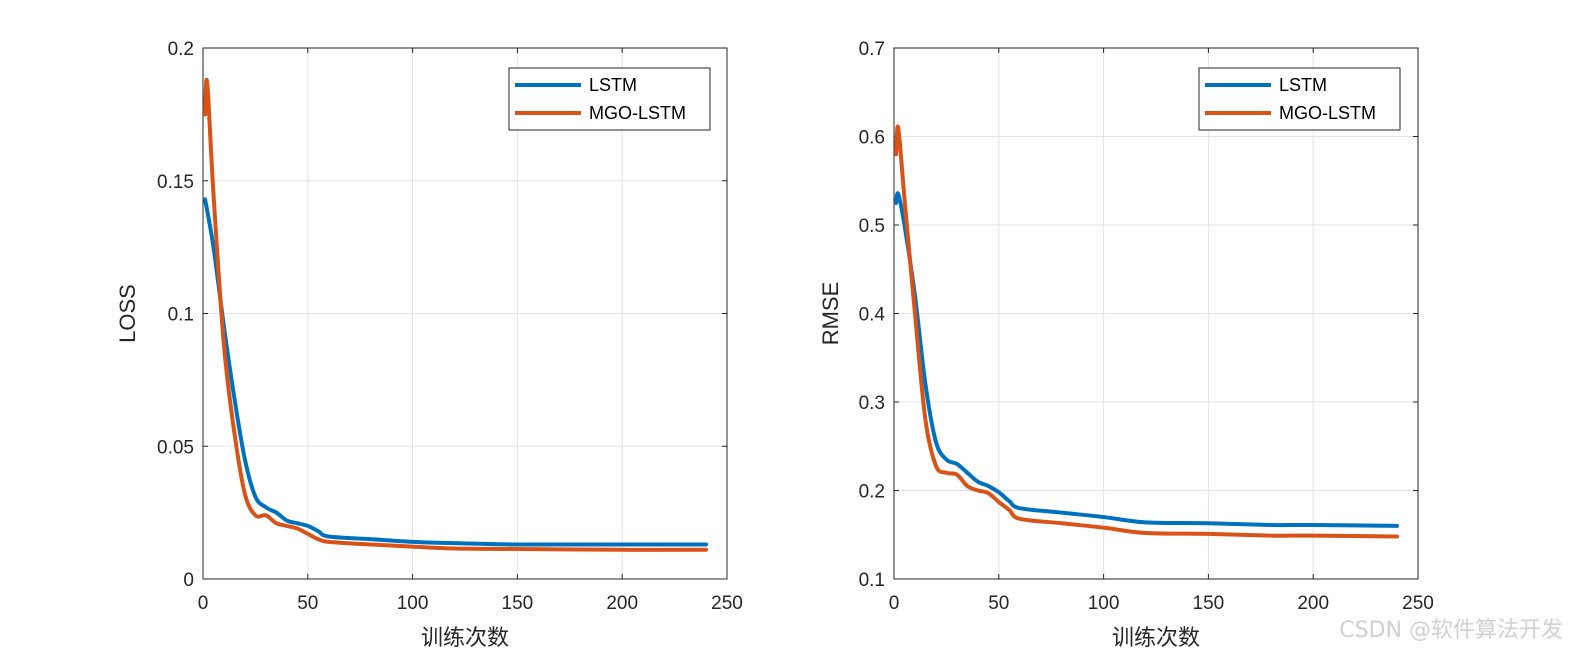 This screenshot has height=655, width=1573. What do you see at coordinates (872, 226) in the screenshot?
I see `y-tick-label: 0.5` at bounding box center [872, 226].